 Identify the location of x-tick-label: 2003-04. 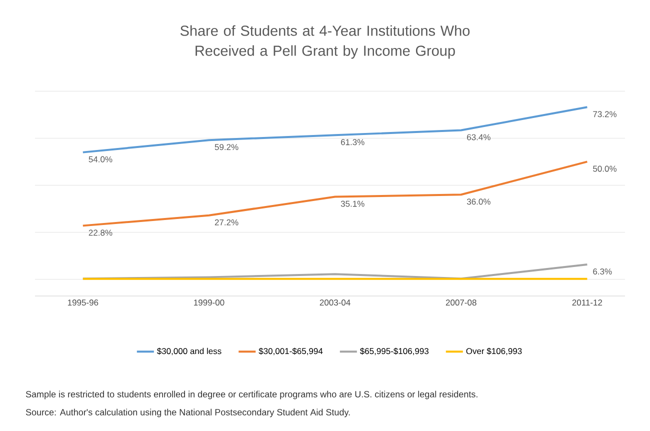
(335, 303).